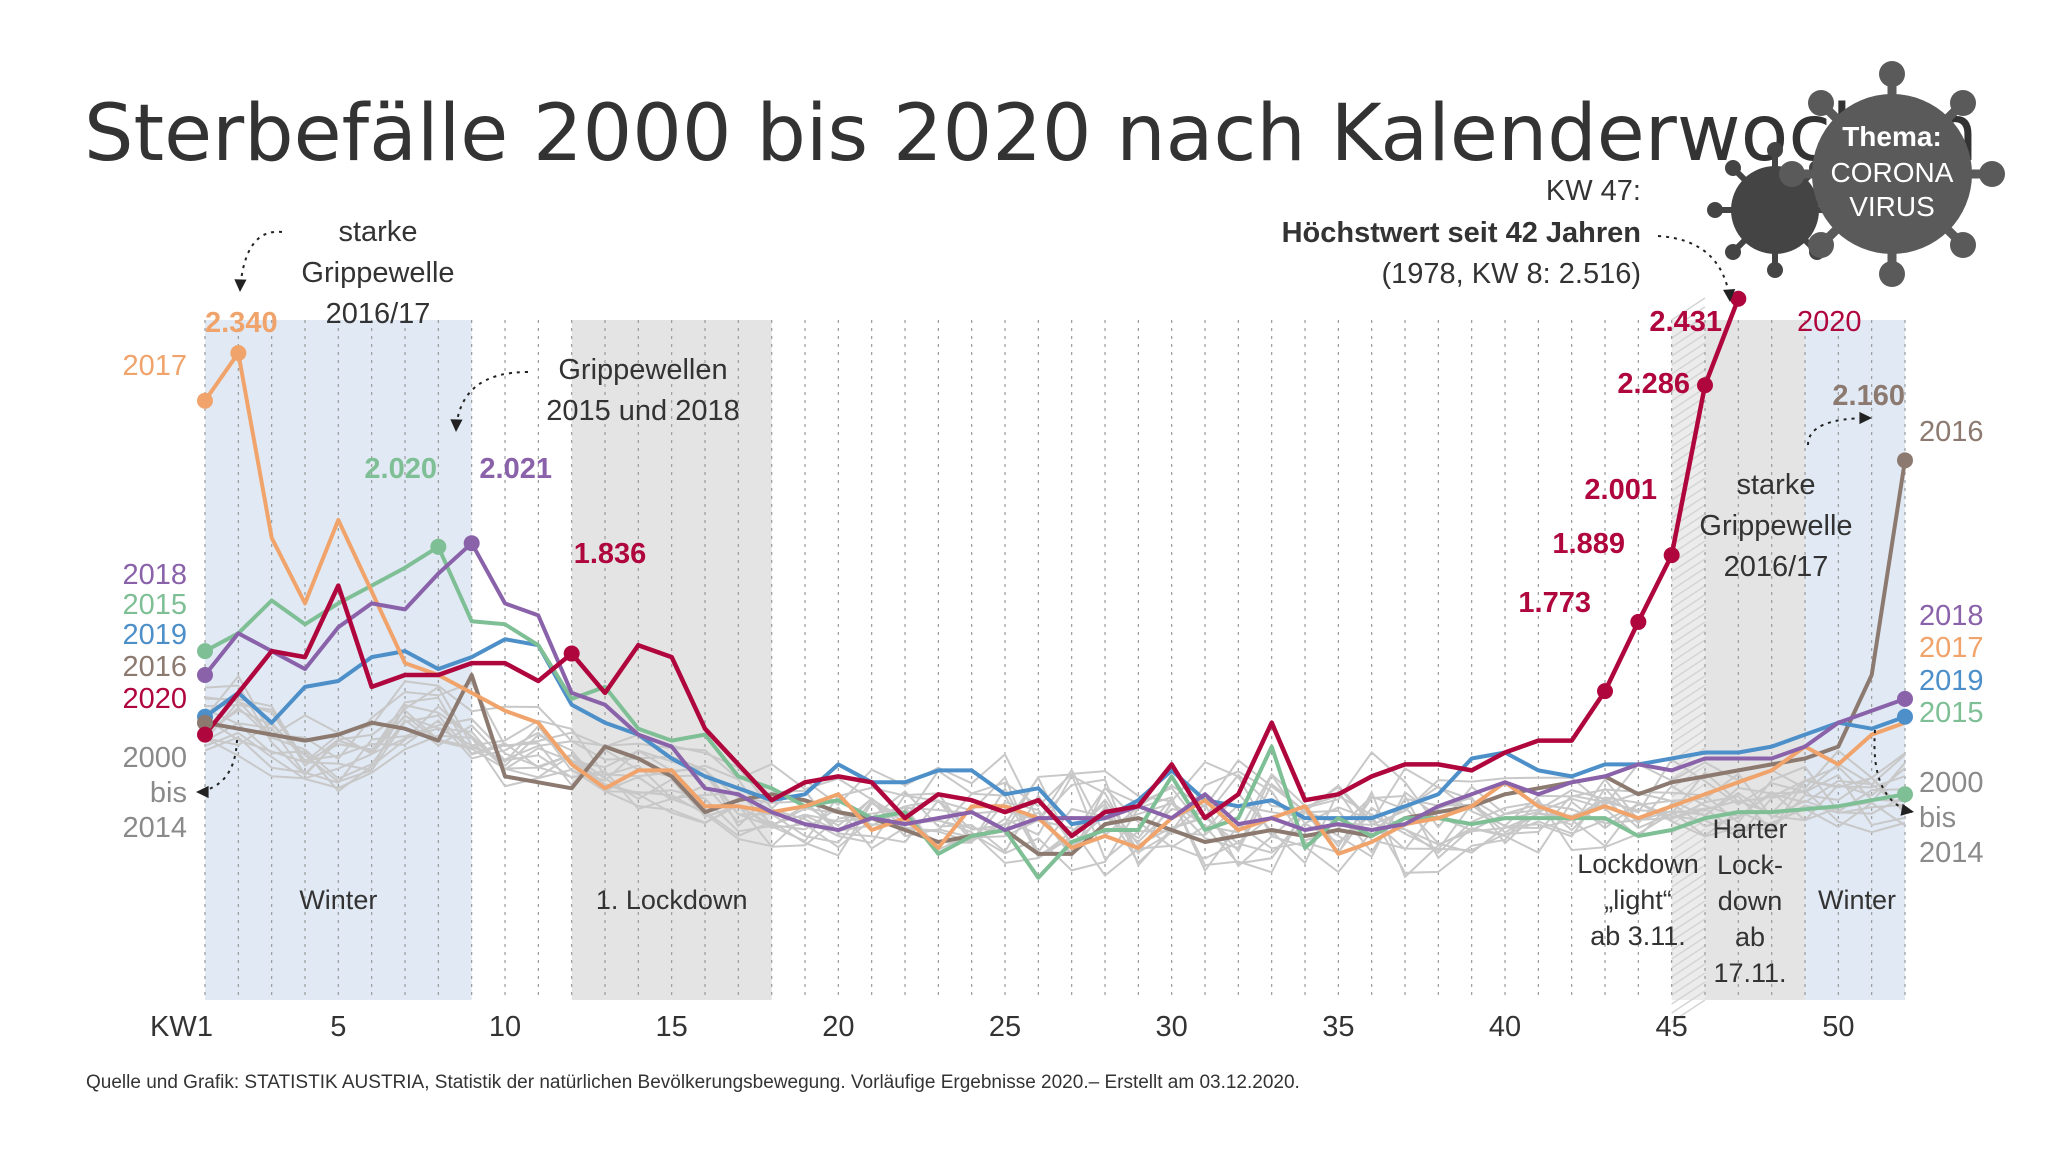  I want to click on marker-2020-kw47, so click(1738, 298).